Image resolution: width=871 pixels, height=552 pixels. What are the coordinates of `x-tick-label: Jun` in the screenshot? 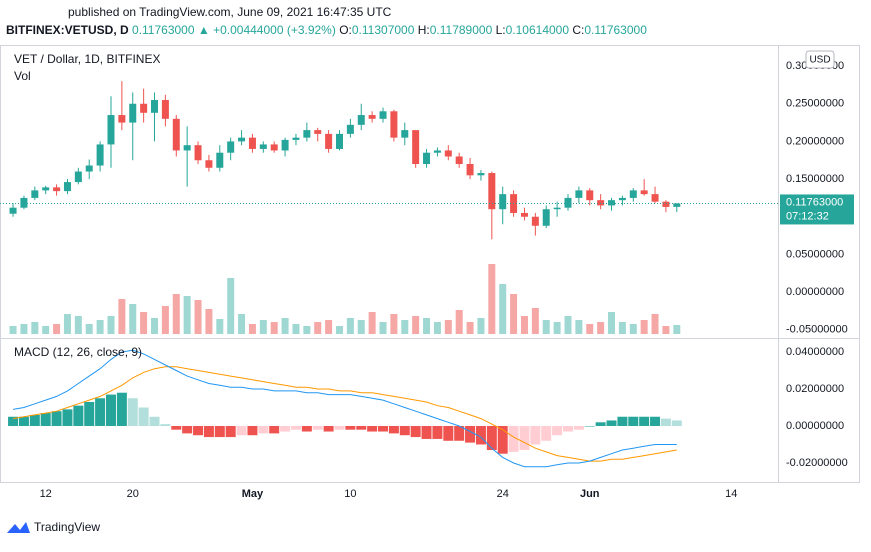 It's located at (590, 494).